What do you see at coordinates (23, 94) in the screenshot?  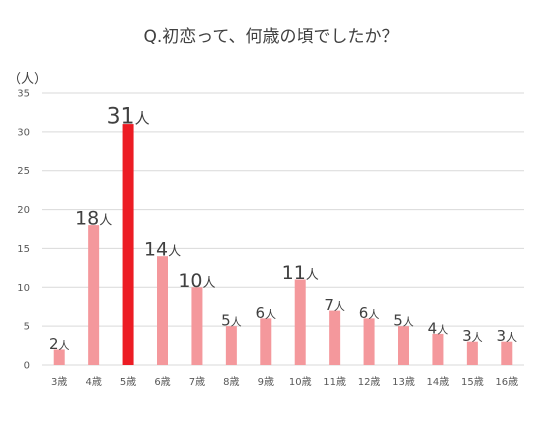 I see `y-tick-label: 35` at bounding box center [23, 94].